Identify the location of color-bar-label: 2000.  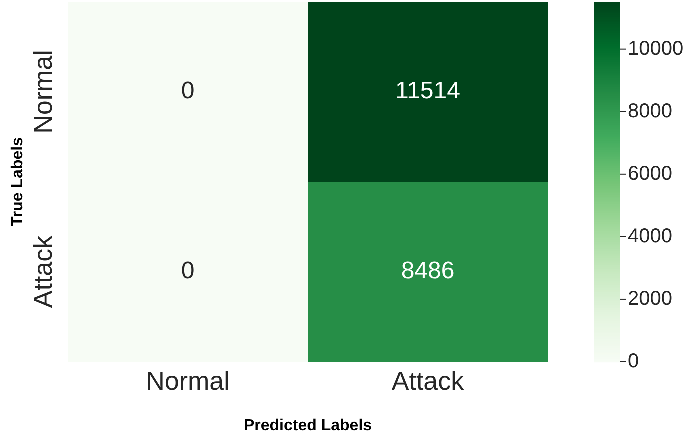
(650, 299).